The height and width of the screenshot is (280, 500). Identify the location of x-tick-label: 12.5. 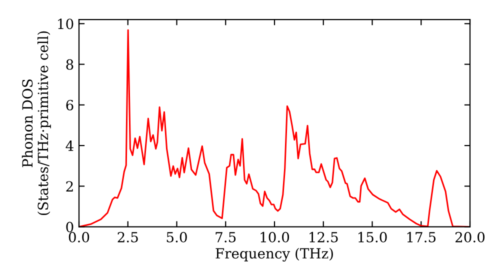
(324, 237).